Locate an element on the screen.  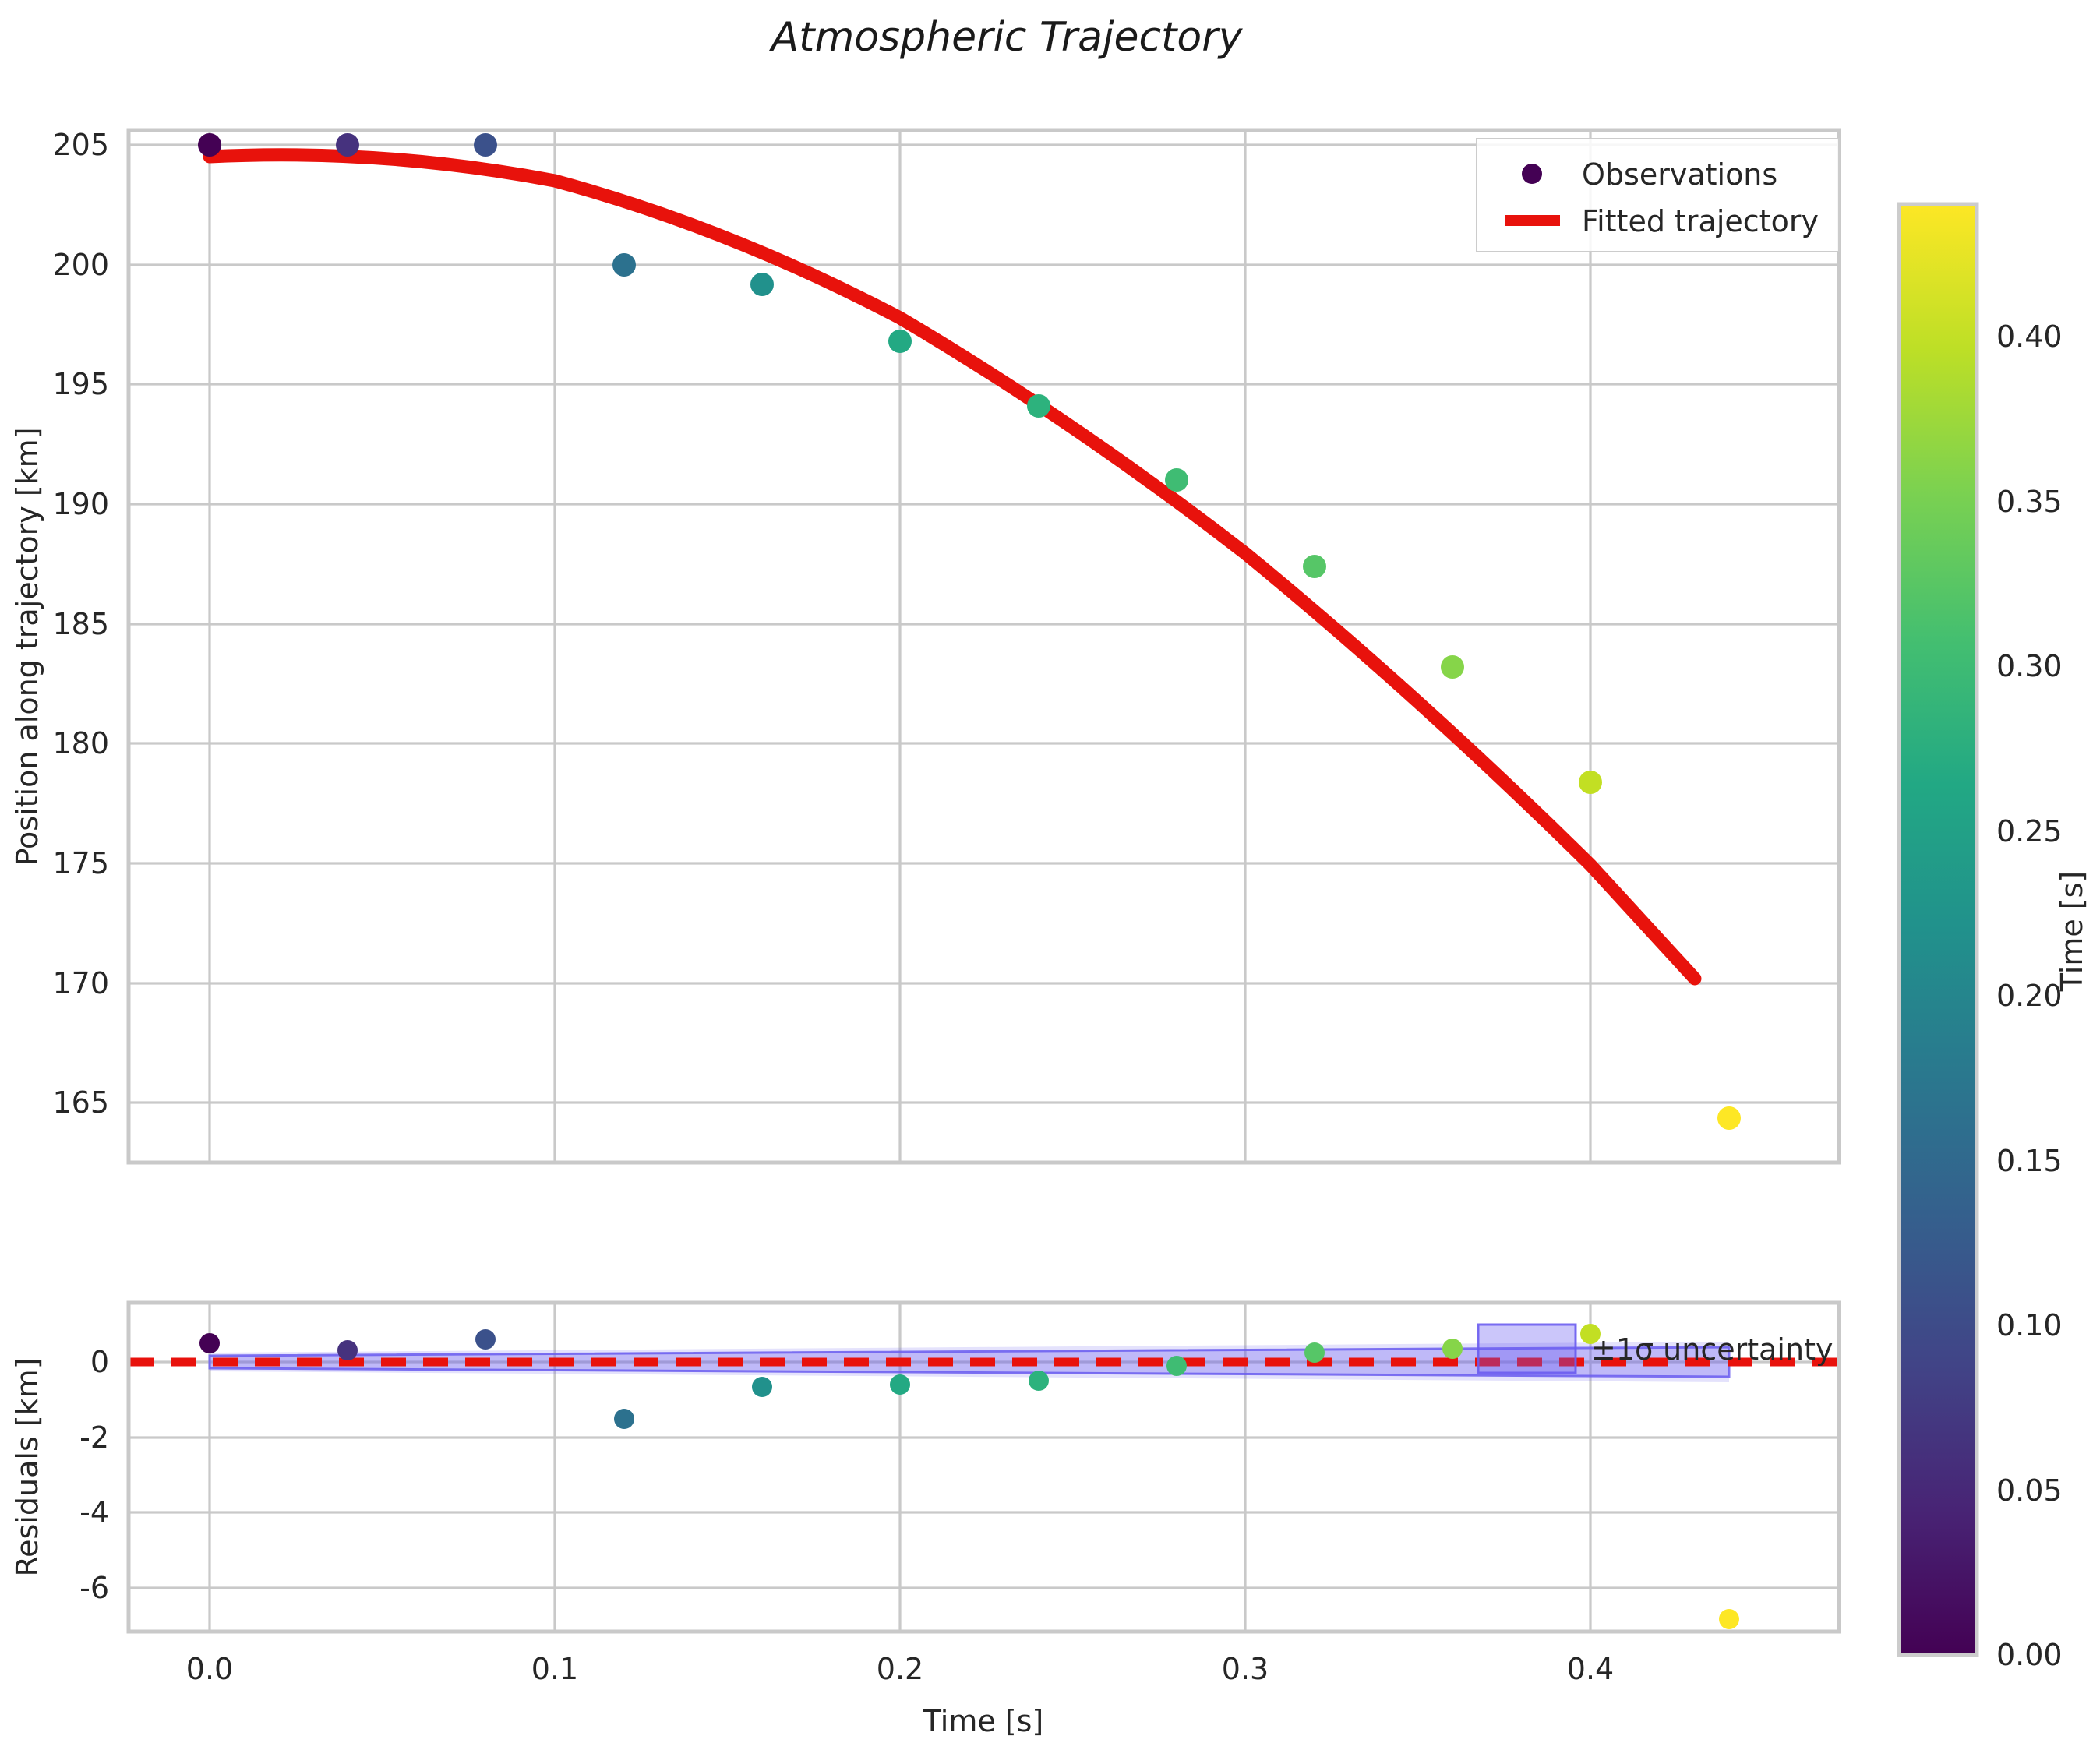
x-ticklabels: 0.0 0.1 0.2 0.3 0.4 is located at coordinates (900, 1669).